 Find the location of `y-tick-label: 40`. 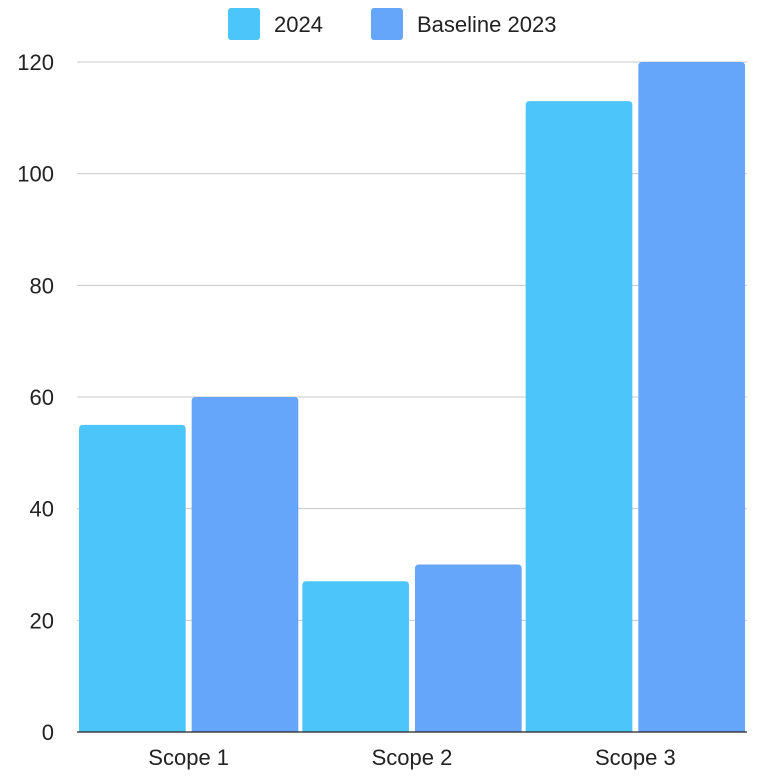

y-tick-label: 40 is located at coordinates (42, 509).